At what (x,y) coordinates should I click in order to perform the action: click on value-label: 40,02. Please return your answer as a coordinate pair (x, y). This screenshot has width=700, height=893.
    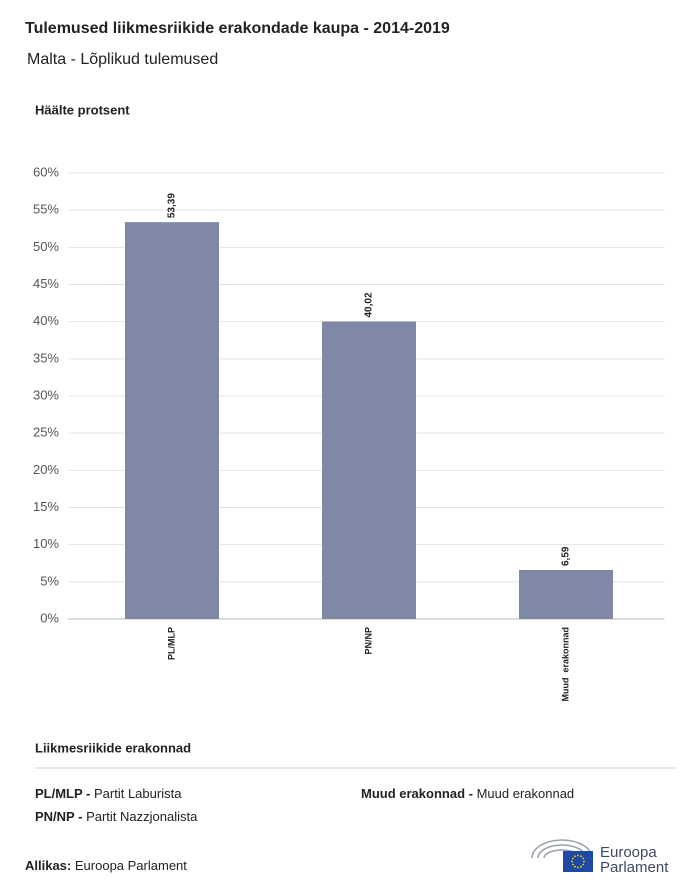
    Looking at the image, I should click on (369, 304).